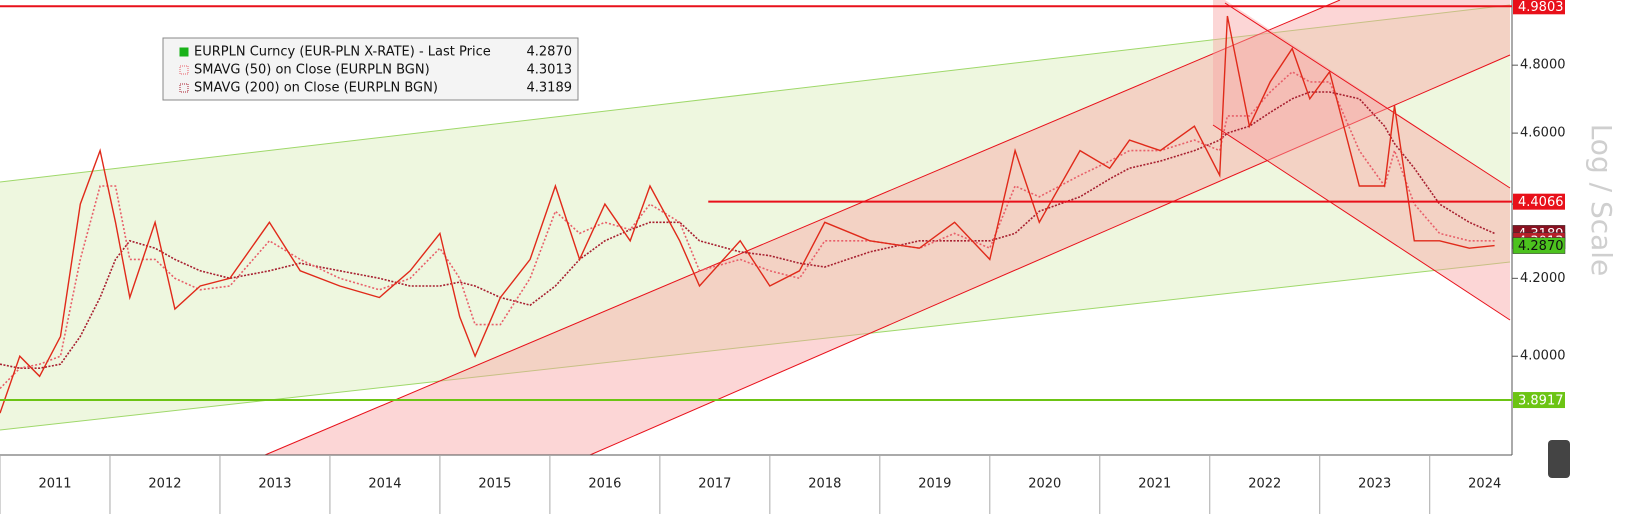 The image size is (1639, 514). What do you see at coordinates (1367, 95) in the screenshot?
I see `falling-channel-upper` at bounding box center [1367, 95].